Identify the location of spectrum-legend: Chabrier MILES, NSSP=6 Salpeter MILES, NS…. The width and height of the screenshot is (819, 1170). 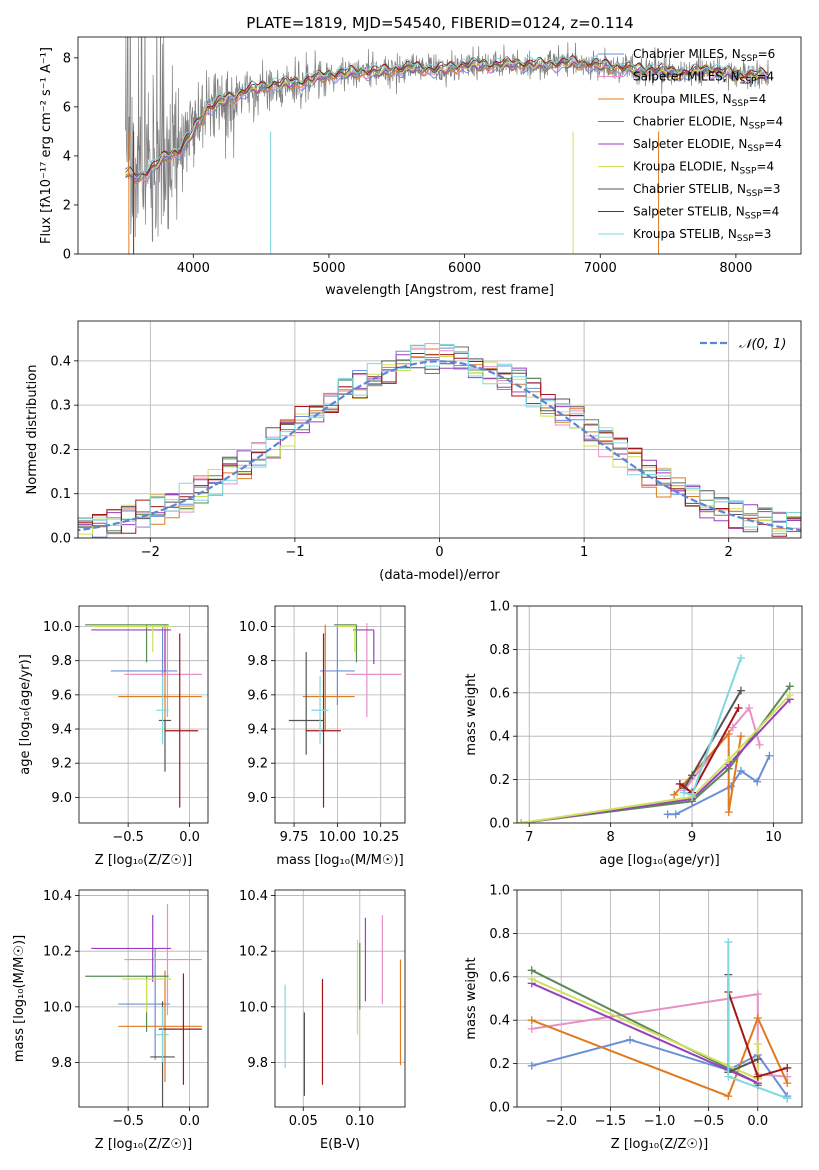
(690, 145).